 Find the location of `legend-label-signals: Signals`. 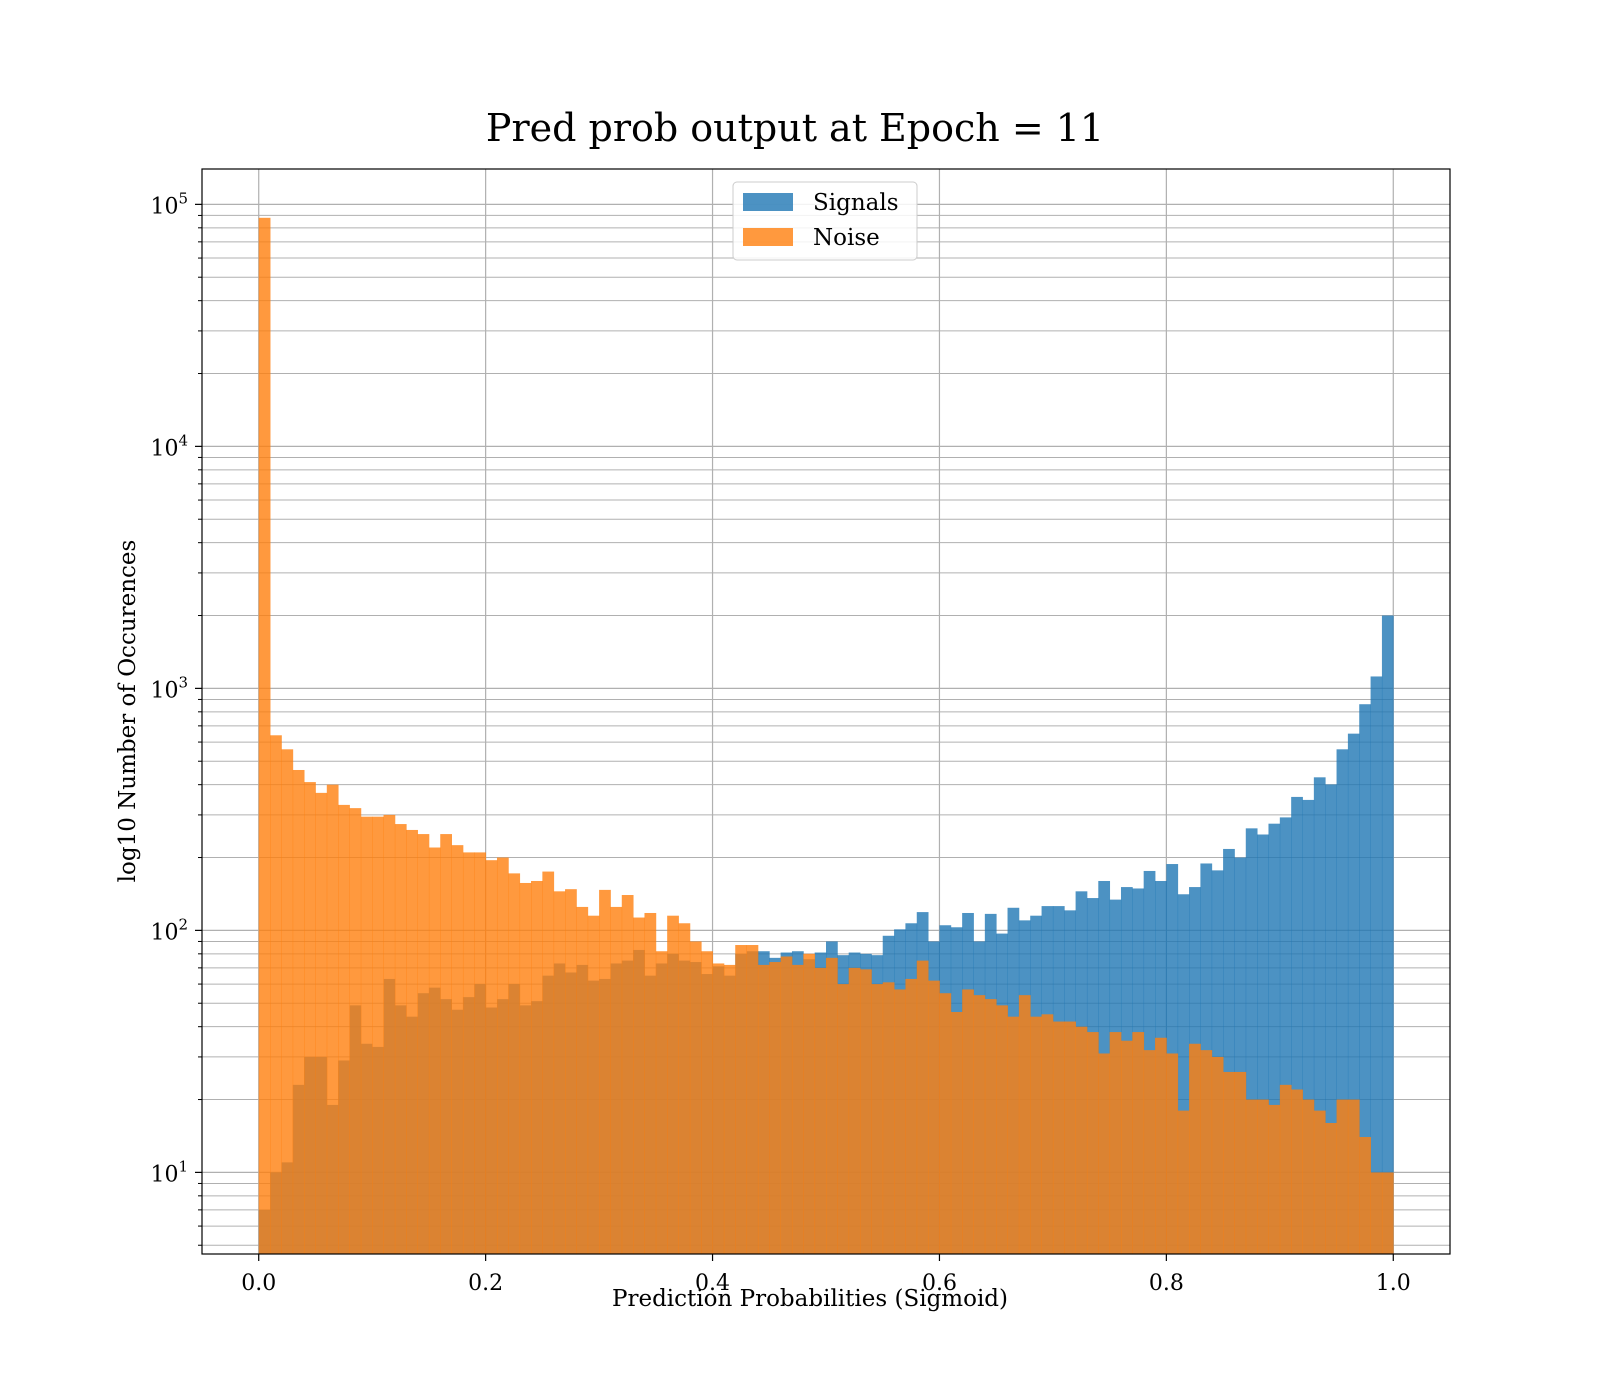

legend-label-signals: Signals is located at coordinates (856, 203).